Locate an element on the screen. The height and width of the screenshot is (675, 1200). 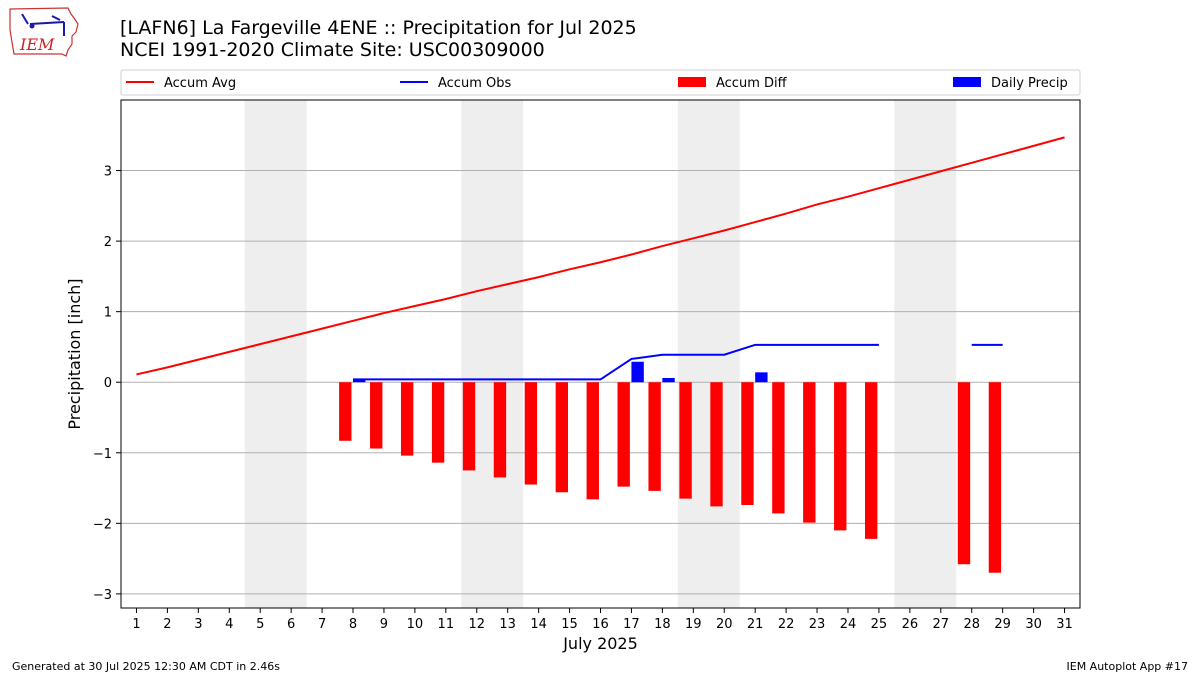
x-tick-label: 14 is located at coordinates (538, 624).